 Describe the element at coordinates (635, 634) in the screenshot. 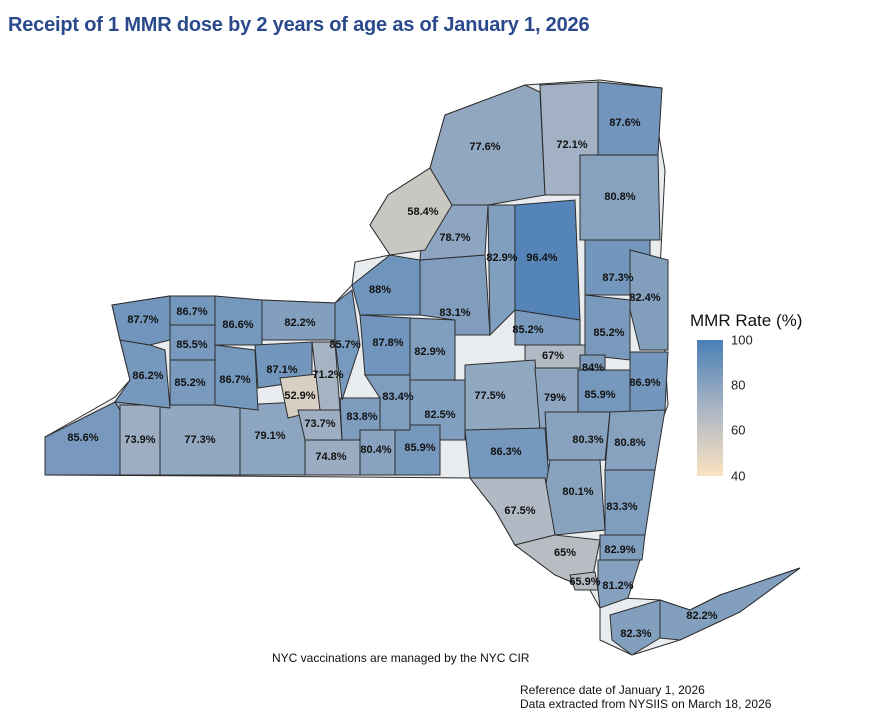

I see `county-label-nassau: 82.3%` at that location.